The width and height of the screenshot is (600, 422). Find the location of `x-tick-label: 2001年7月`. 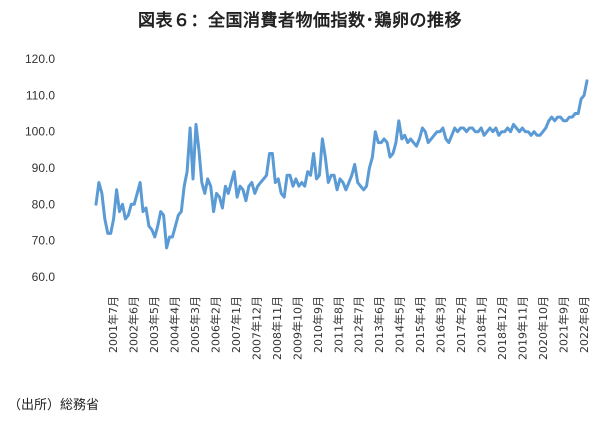

x-tick-label: 2001年7月 is located at coordinates (113, 324).